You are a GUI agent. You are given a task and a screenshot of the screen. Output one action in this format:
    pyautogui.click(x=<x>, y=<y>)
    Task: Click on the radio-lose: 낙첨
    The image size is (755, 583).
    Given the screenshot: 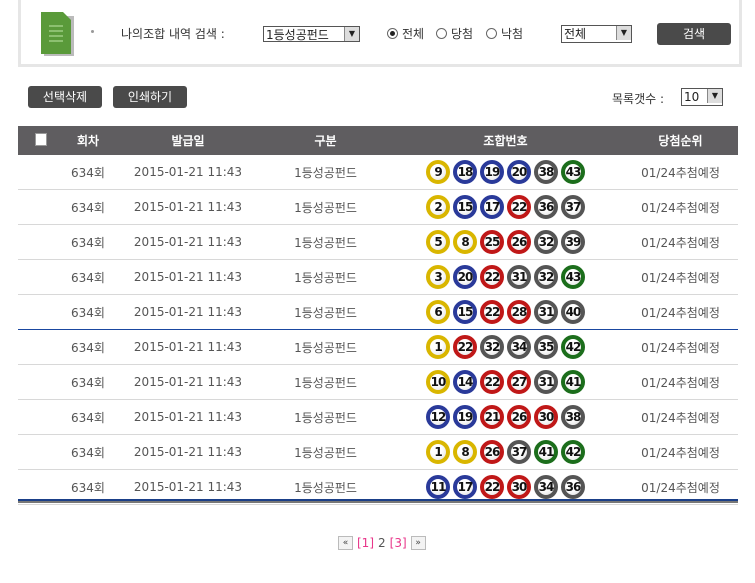 What is the action you would take?
    pyautogui.click(x=504, y=33)
    